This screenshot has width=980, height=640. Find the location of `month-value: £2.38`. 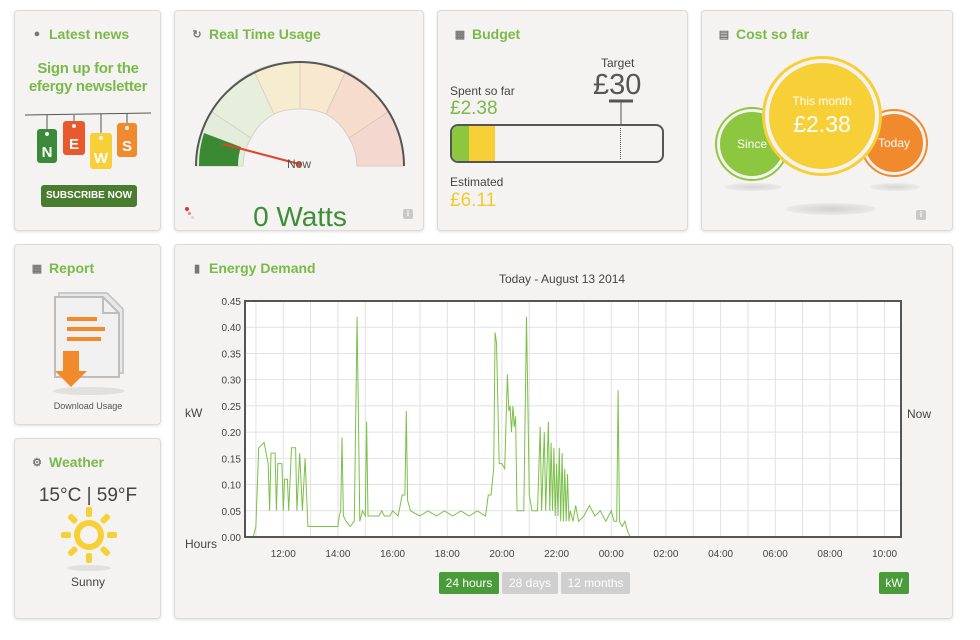

month-value: £2.38 is located at coordinates (822, 124).